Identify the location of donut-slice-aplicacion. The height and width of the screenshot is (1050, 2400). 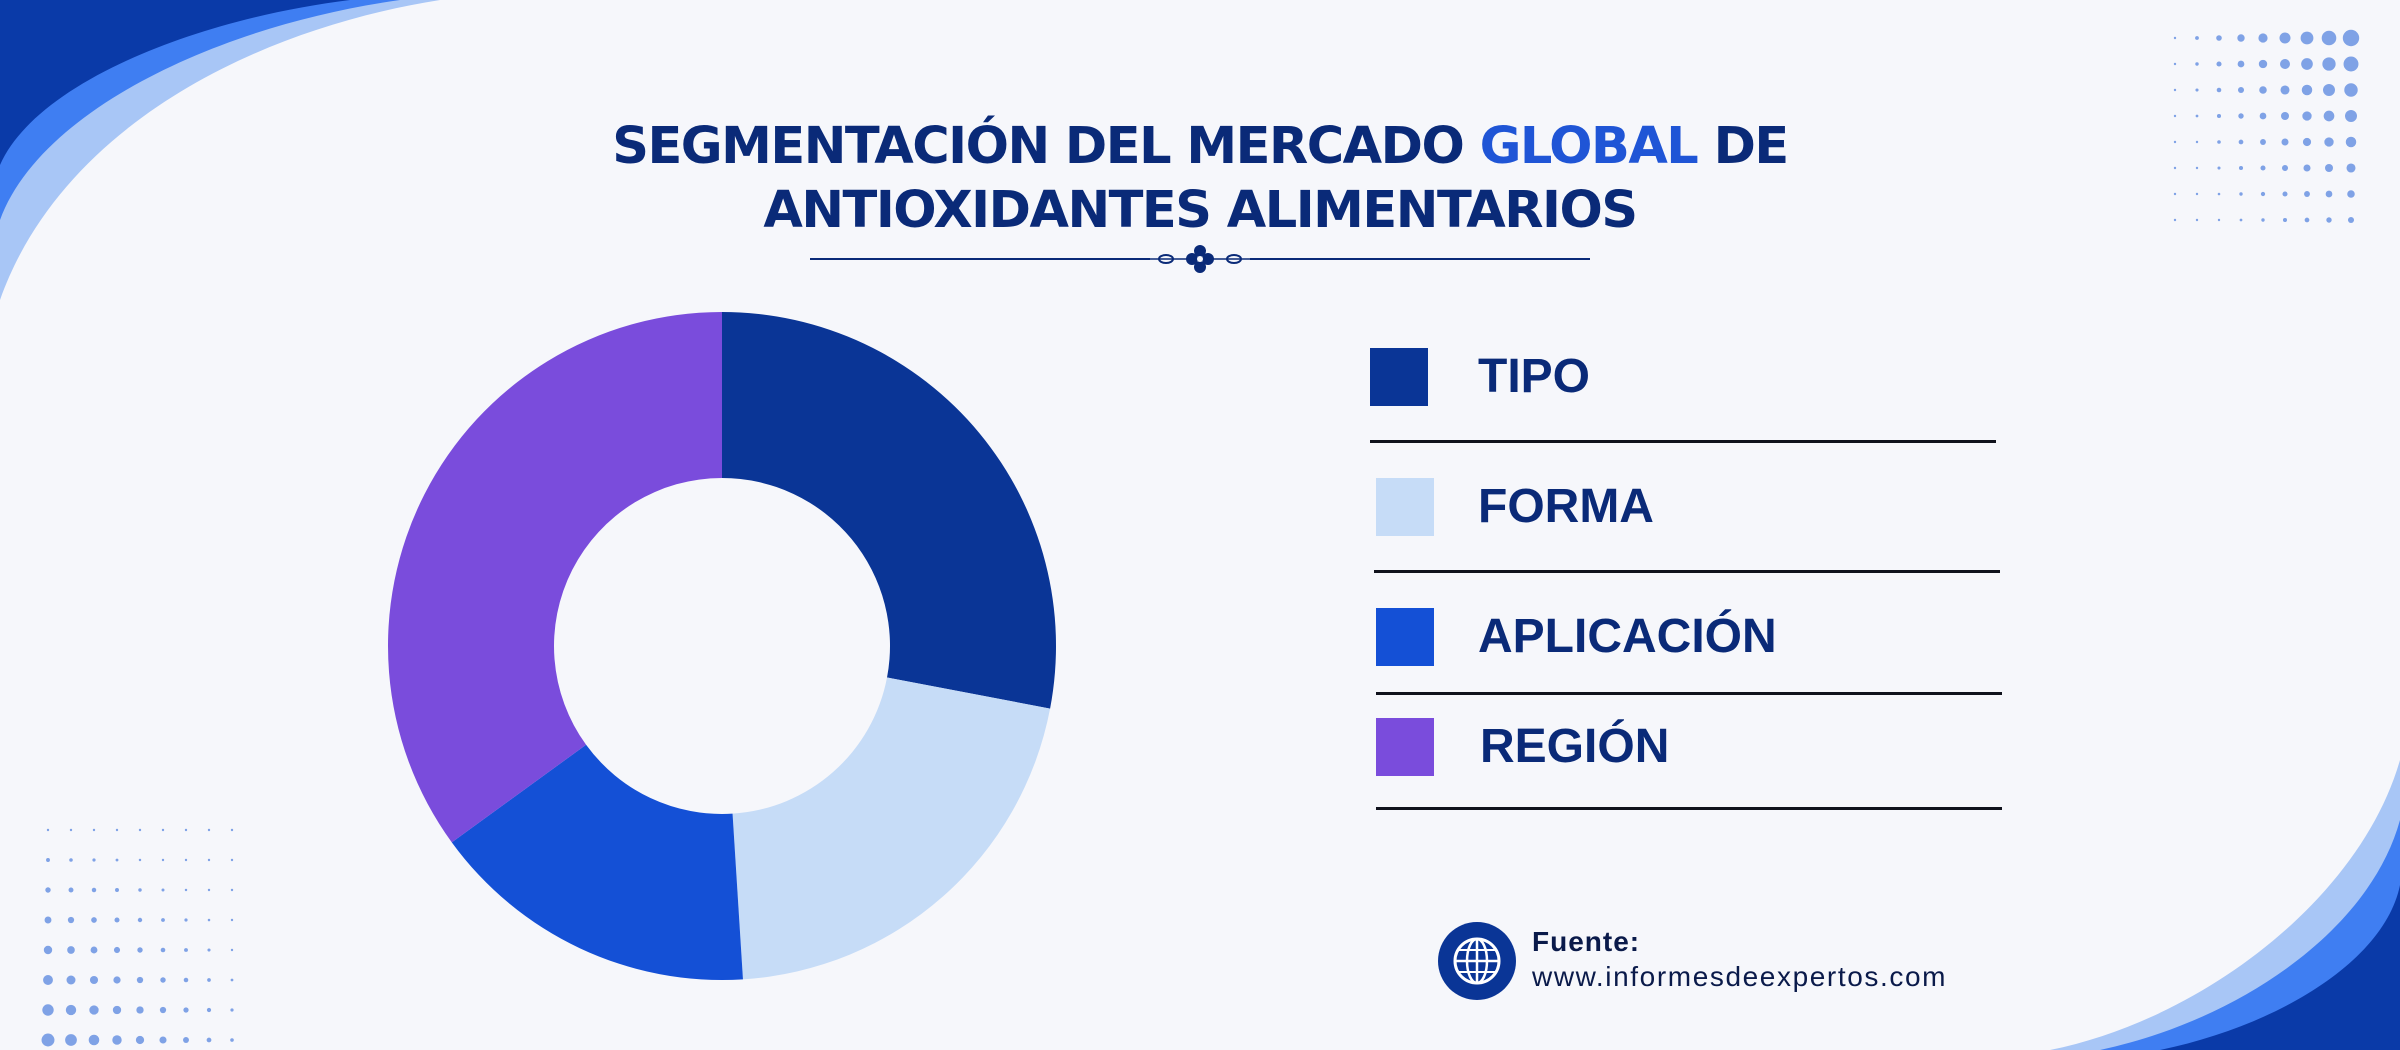
(597, 862).